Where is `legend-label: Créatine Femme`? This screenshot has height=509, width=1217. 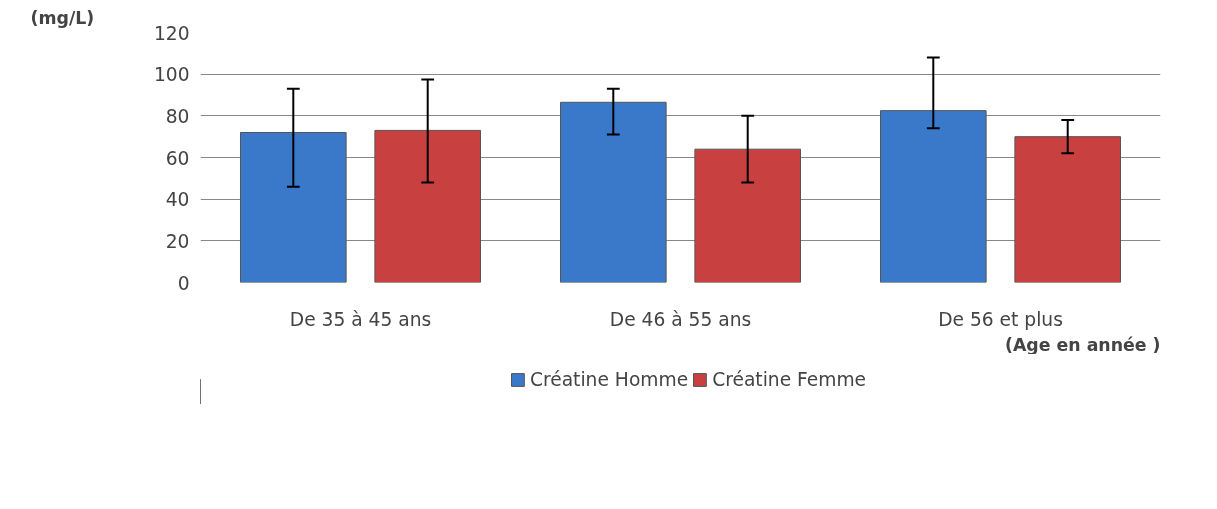 legend-label: Créatine Femme is located at coordinates (789, 379).